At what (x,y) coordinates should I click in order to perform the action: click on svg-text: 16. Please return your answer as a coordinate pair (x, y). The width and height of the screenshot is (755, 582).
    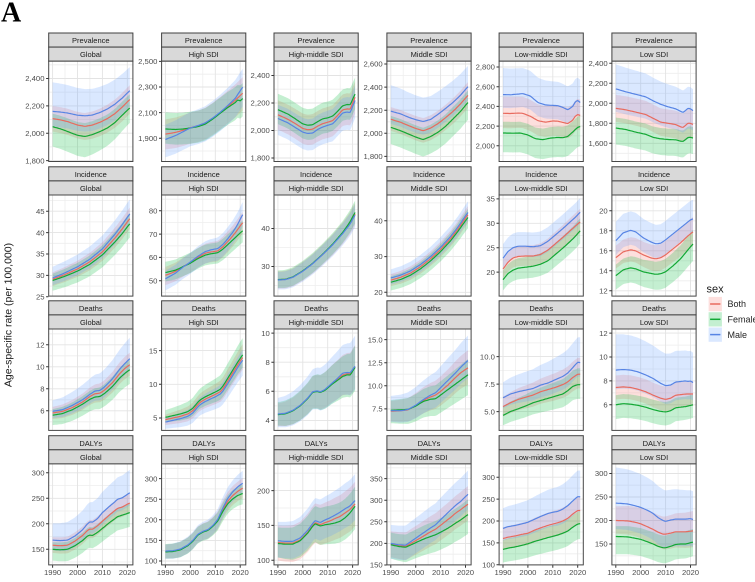
    Looking at the image, I should click on (603, 251).